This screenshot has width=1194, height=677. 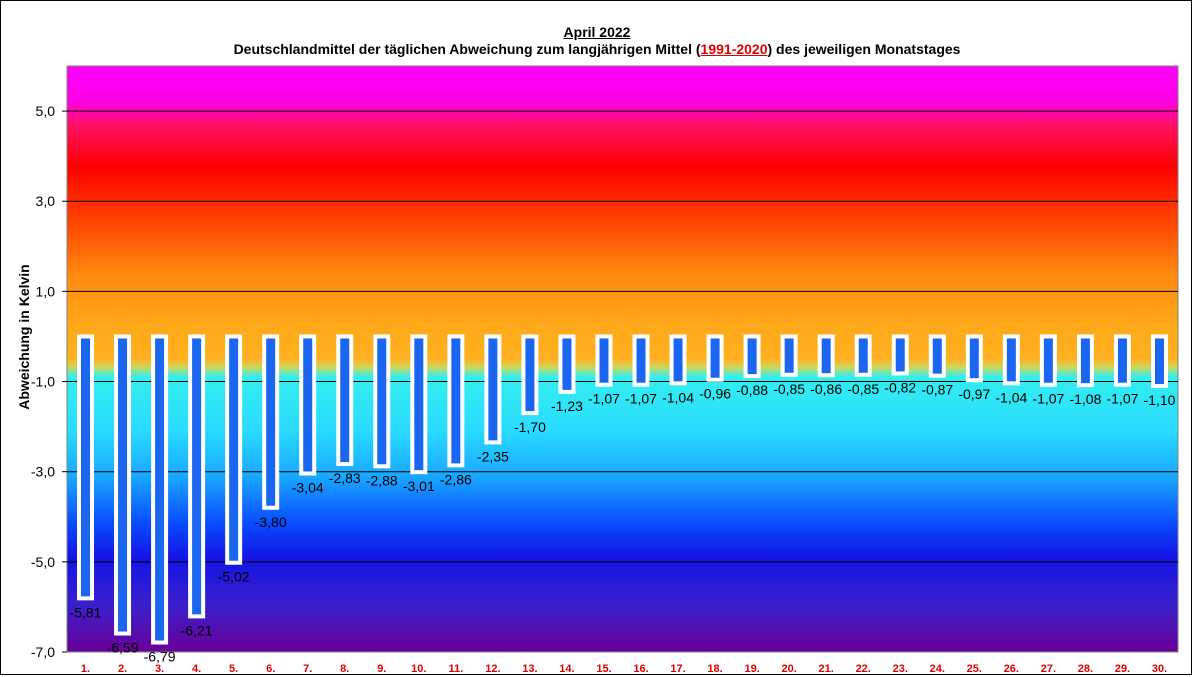 What do you see at coordinates (530, 427) in the screenshot?
I see `data-label: -1,70` at bounding box center [530, 427].